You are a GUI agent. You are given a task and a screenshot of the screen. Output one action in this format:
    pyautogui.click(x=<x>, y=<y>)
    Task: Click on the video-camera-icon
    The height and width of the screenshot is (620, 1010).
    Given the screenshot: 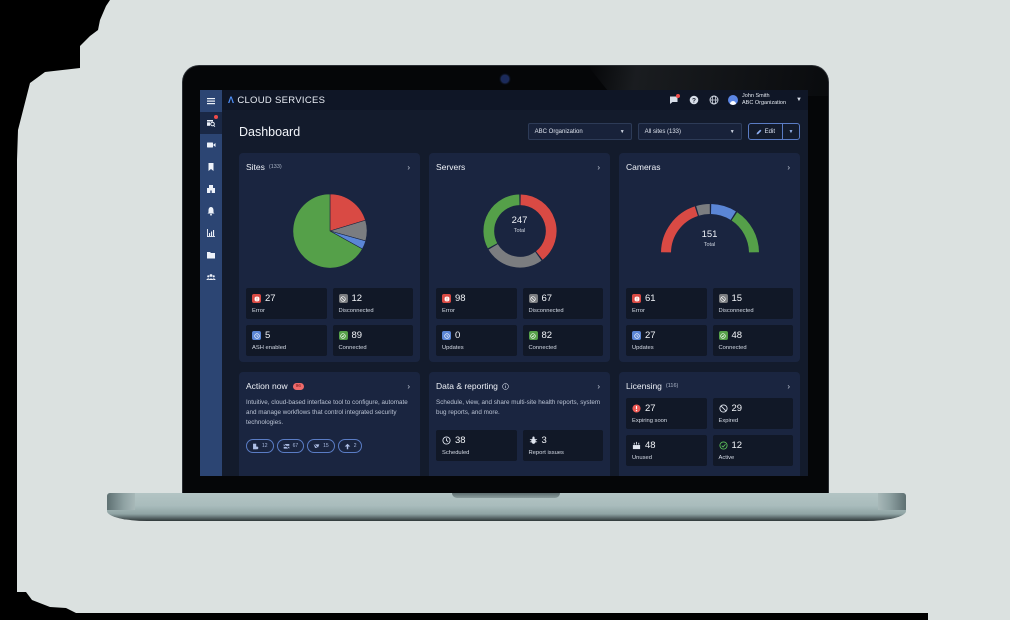 What is the action you would take?
    pyautogui.click(x=211, y=145)
    